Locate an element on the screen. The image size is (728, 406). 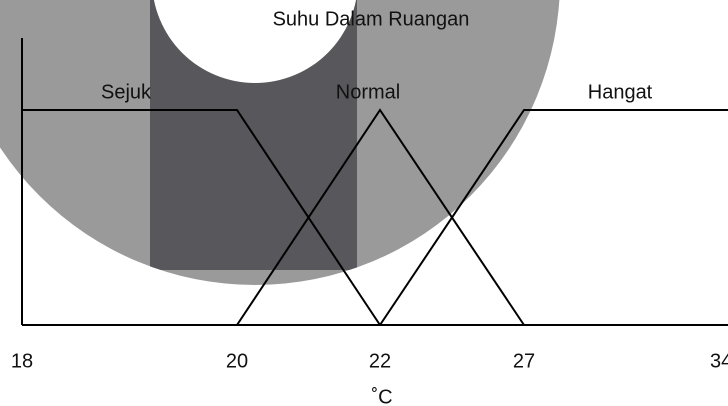
x-tick-label: 22 is located at coordinates (380, 361).